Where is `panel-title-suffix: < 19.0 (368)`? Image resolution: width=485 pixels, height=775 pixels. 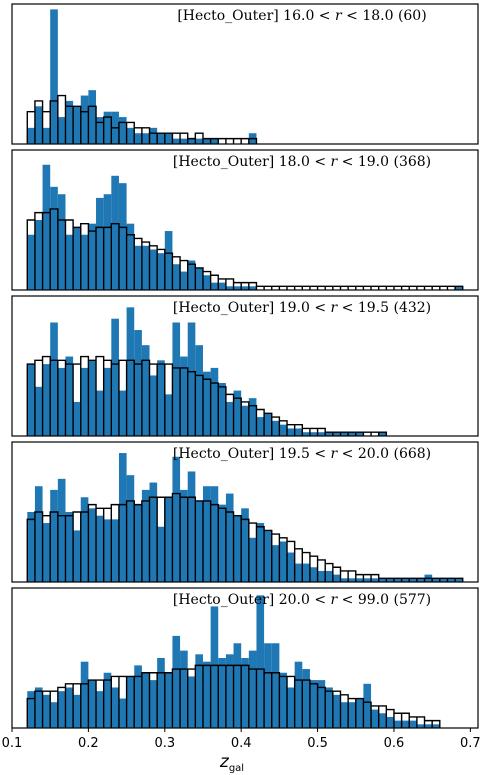 panel-title-suffix: < 19.0 (368) is located at coordinates (384, 162).